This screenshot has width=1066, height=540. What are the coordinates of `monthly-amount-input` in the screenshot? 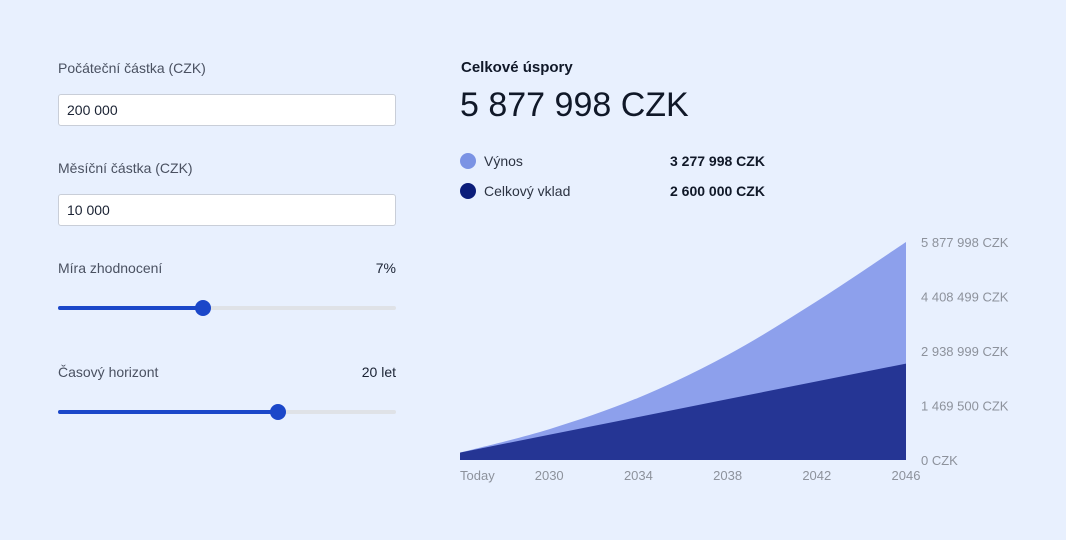 It's located at (227, 210).